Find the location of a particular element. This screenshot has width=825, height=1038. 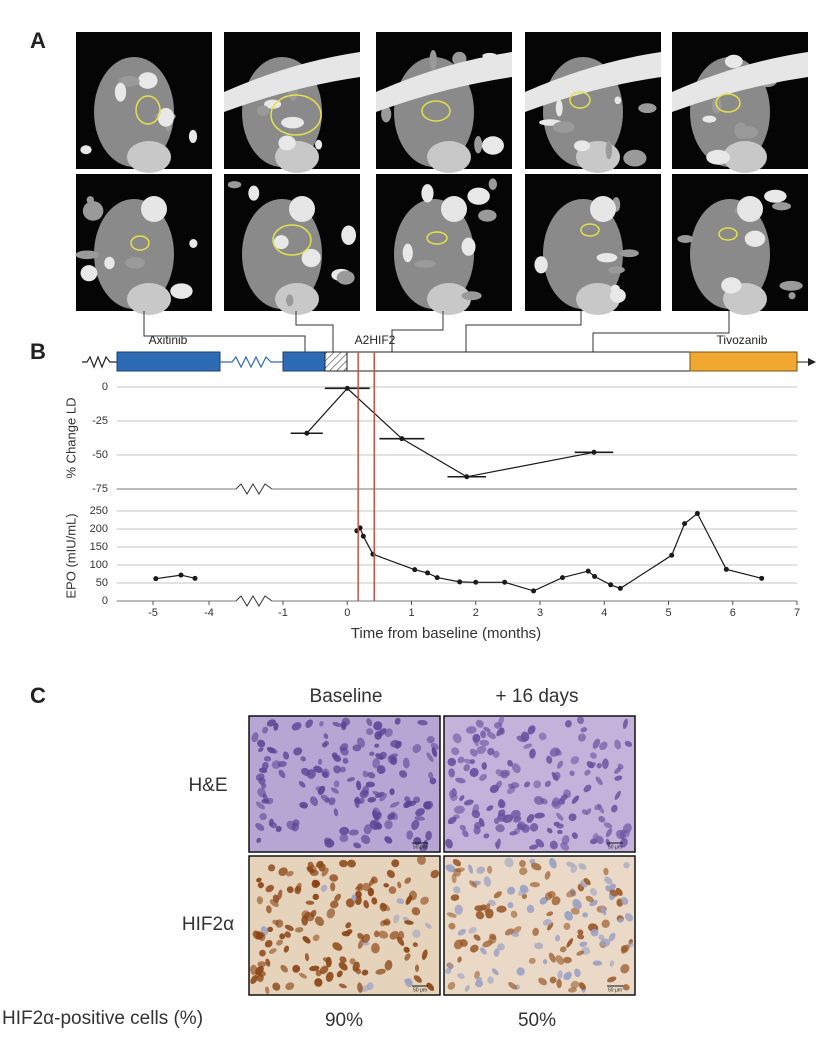

x-tick-label: 4 is located at coordinates (604, 613).